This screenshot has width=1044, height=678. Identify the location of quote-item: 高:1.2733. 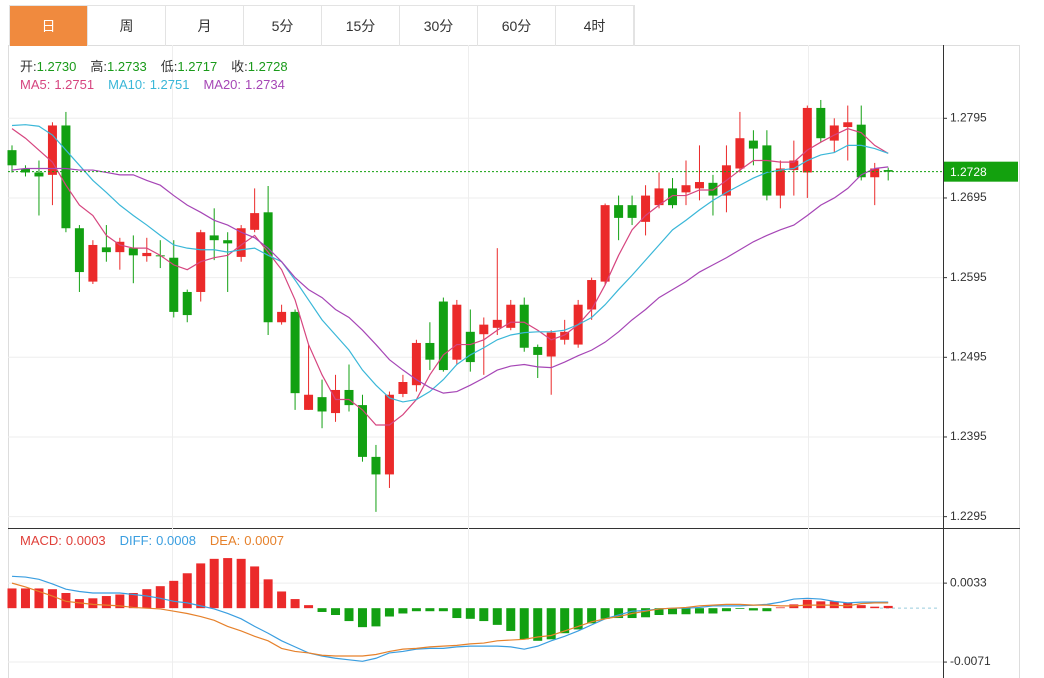
(118, 65).